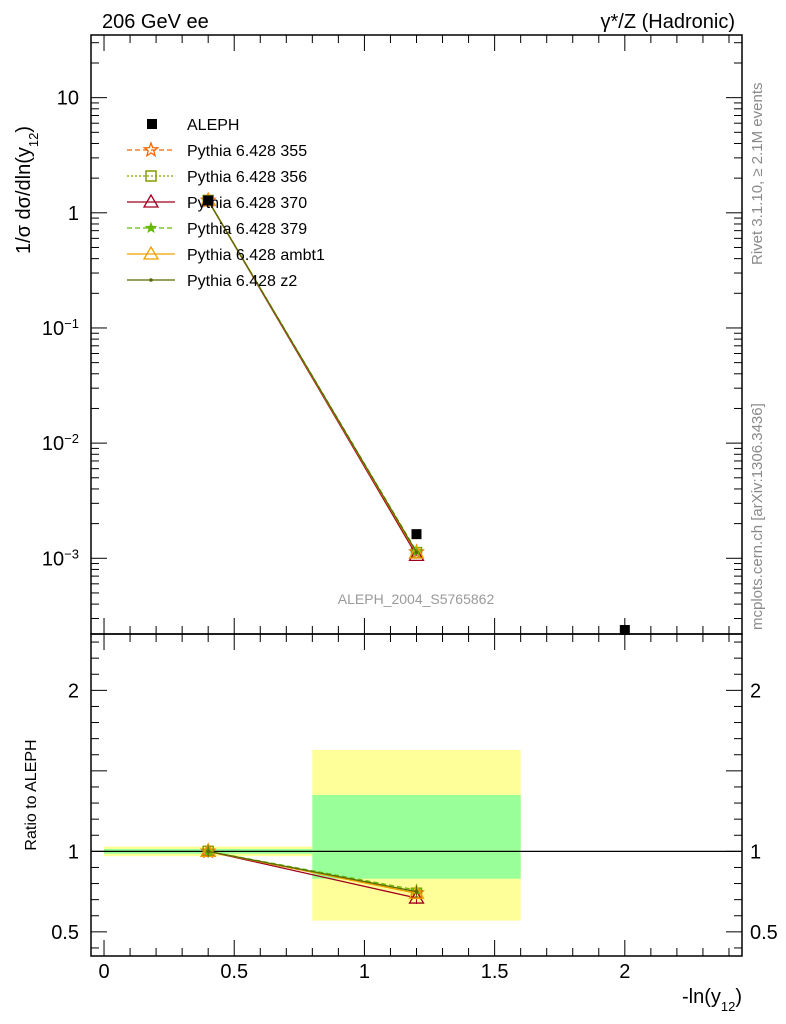 This screenshot has width=786, height=1024. What do you see at coordinates (247, 151) in the screenshot?
I see `legend-label: Pythia 6.428 355` at bounding box center [247, 151].